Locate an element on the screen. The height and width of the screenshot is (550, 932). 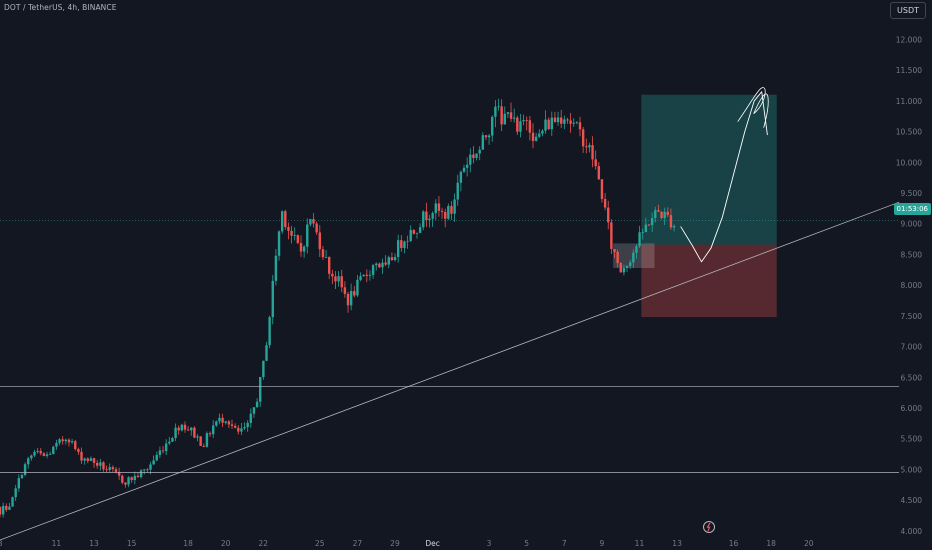
x-tick-label: 20 is located at coordinates (226, 543).